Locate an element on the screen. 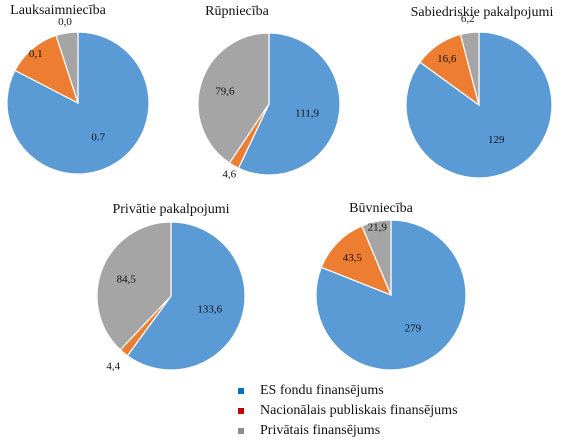 The image size is (571, 445). chart-title: Privātie pakalpojumi is located at coordinates (170, 209).